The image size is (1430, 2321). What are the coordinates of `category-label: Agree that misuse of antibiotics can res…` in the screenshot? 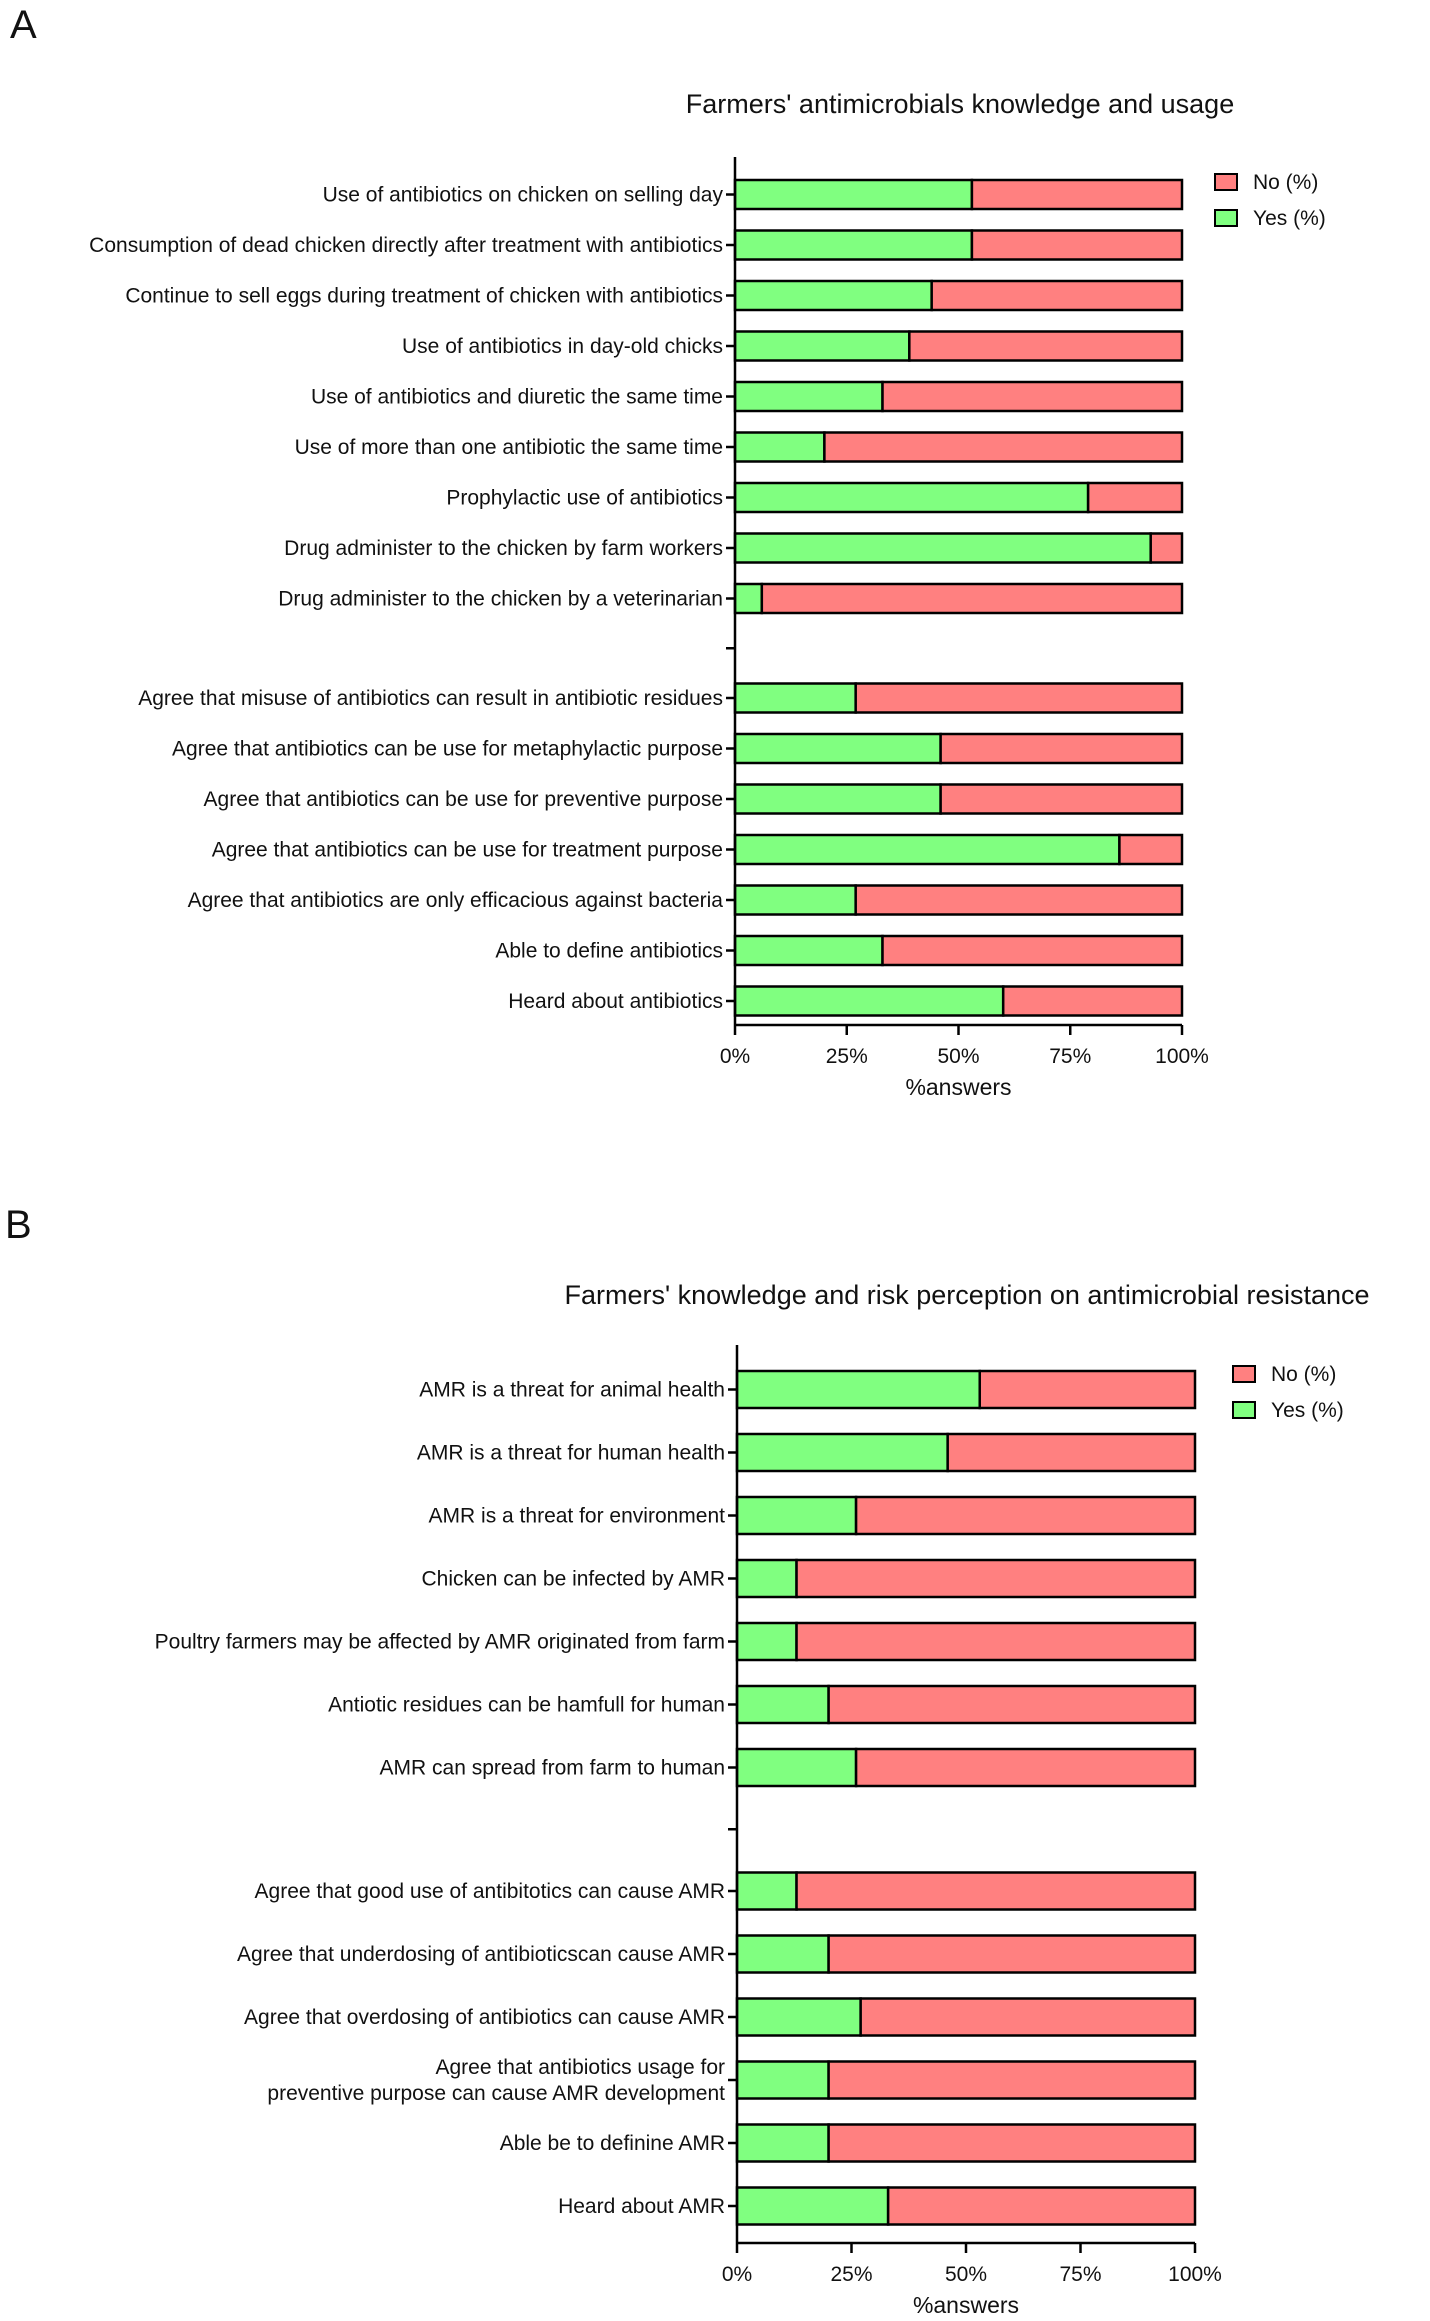 It's located at (430, 698).